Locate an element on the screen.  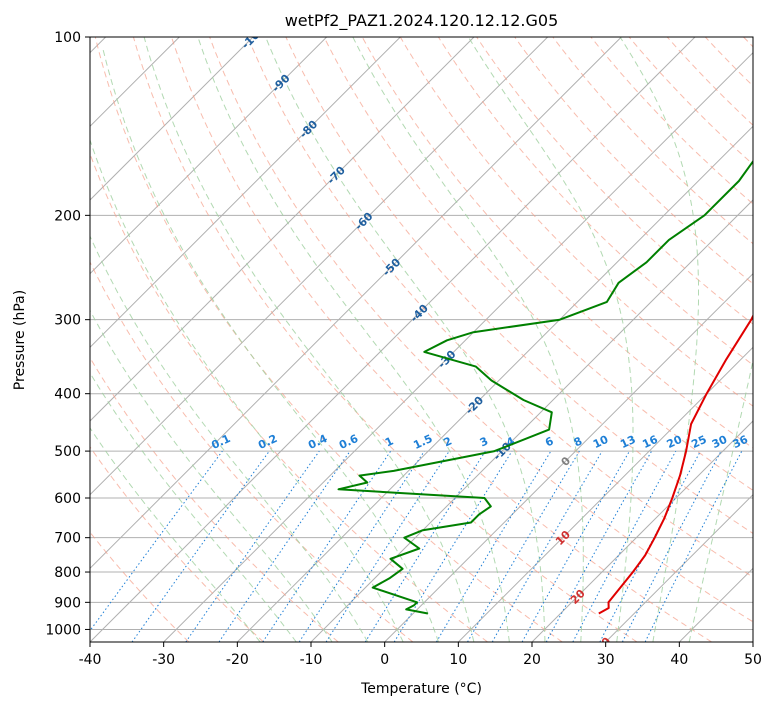
y-axis-label: Pressure (hPa) is located at coordinates (20, 340).